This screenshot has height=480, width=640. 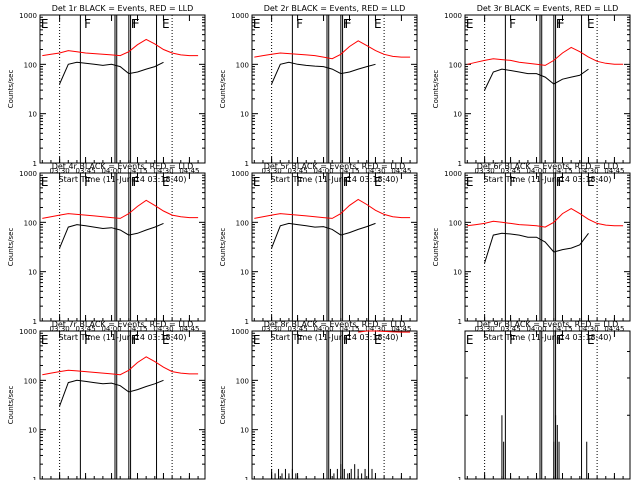 What do you see at coordinates (548, 324) in the screenshot?
I see `chart-title: Det 9r BLACK = Events, RED = LLD` at bounding box center [548, 324].